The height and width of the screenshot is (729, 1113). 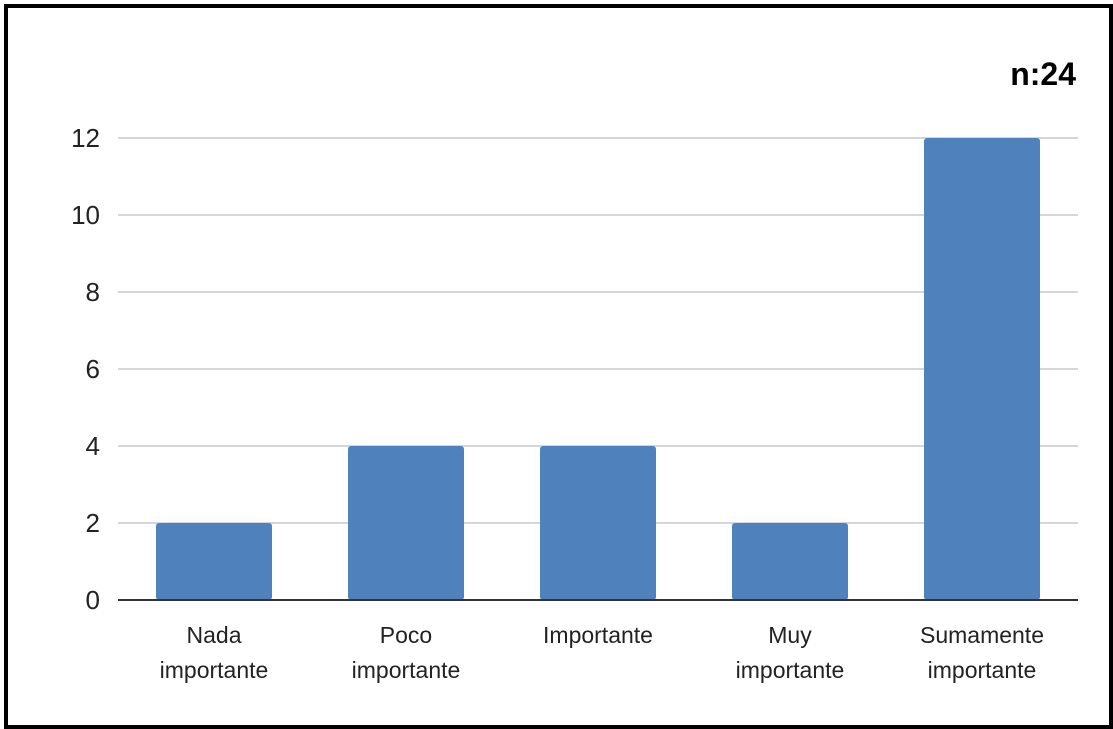 What do you see at coordinates (1043, 74) in the screenshot?
I see `sample-size-label: n:24` at bounding box center [1043, 74].